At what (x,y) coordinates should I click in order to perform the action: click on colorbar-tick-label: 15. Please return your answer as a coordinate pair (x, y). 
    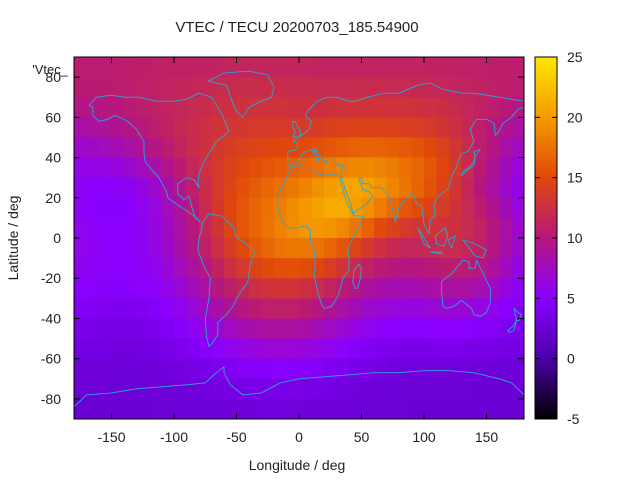
    Looking at the image, I should click on (575, 178).